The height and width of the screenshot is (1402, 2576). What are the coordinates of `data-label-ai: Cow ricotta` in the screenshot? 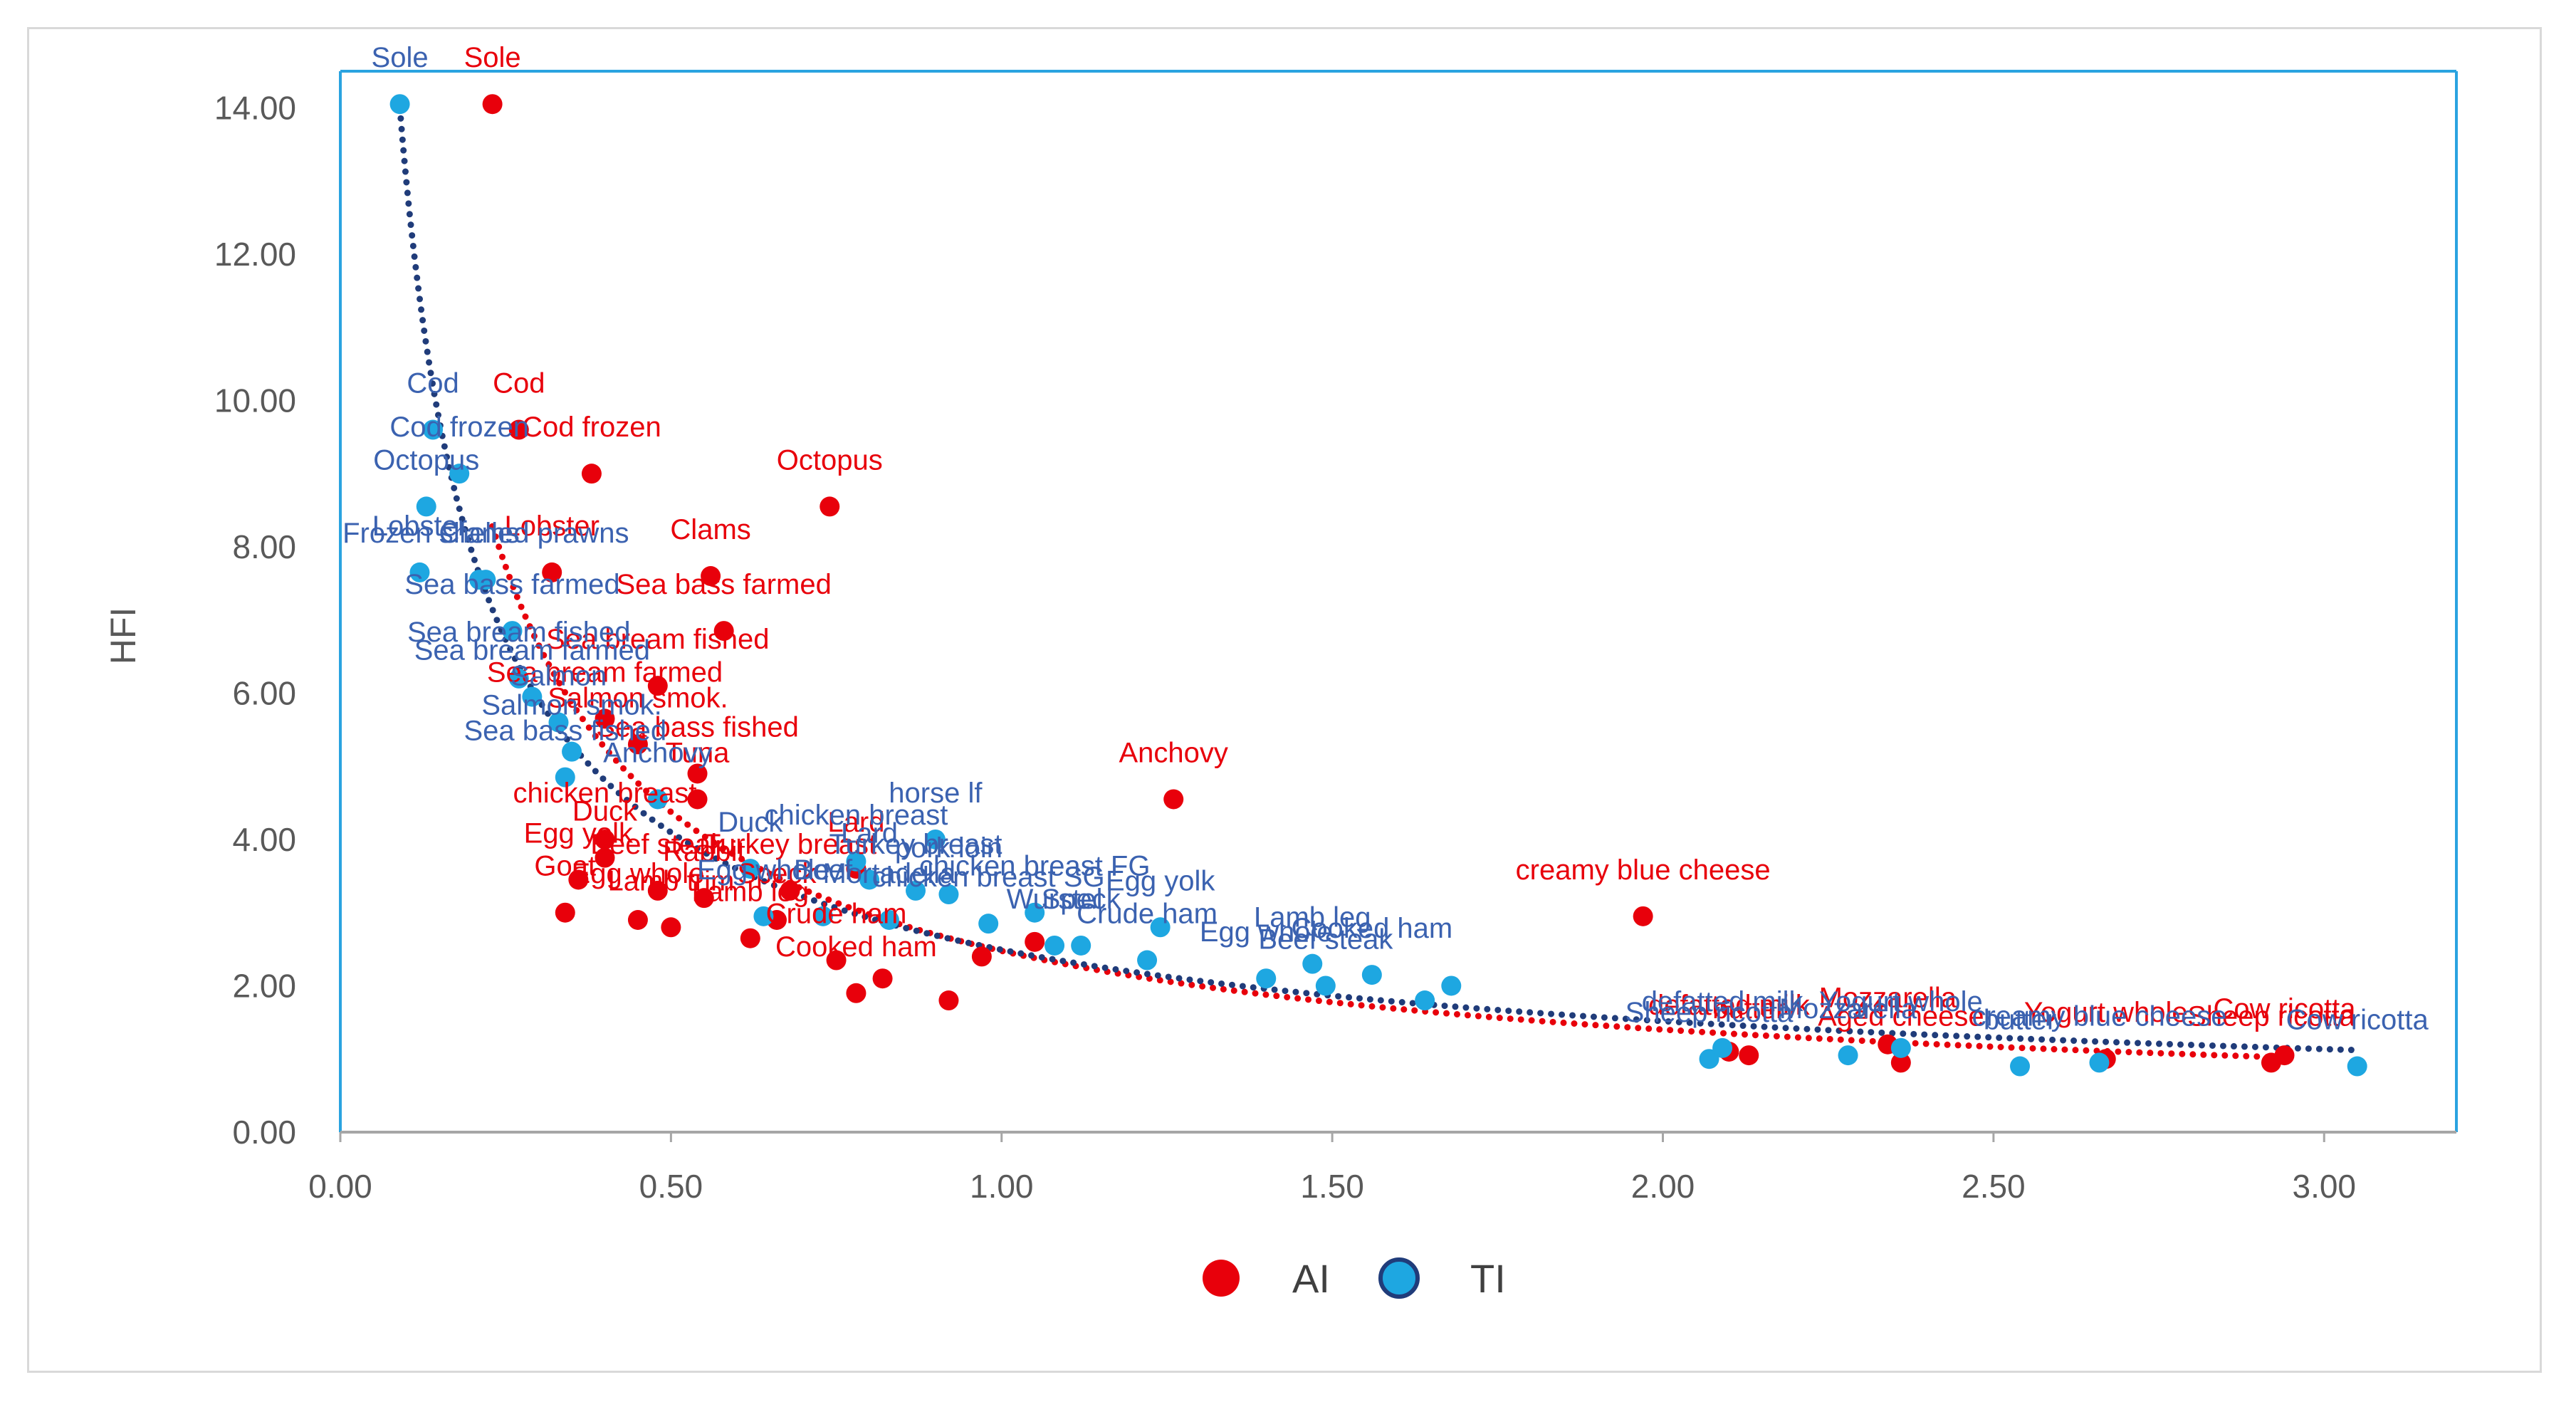 It's located at (2284, 1009).